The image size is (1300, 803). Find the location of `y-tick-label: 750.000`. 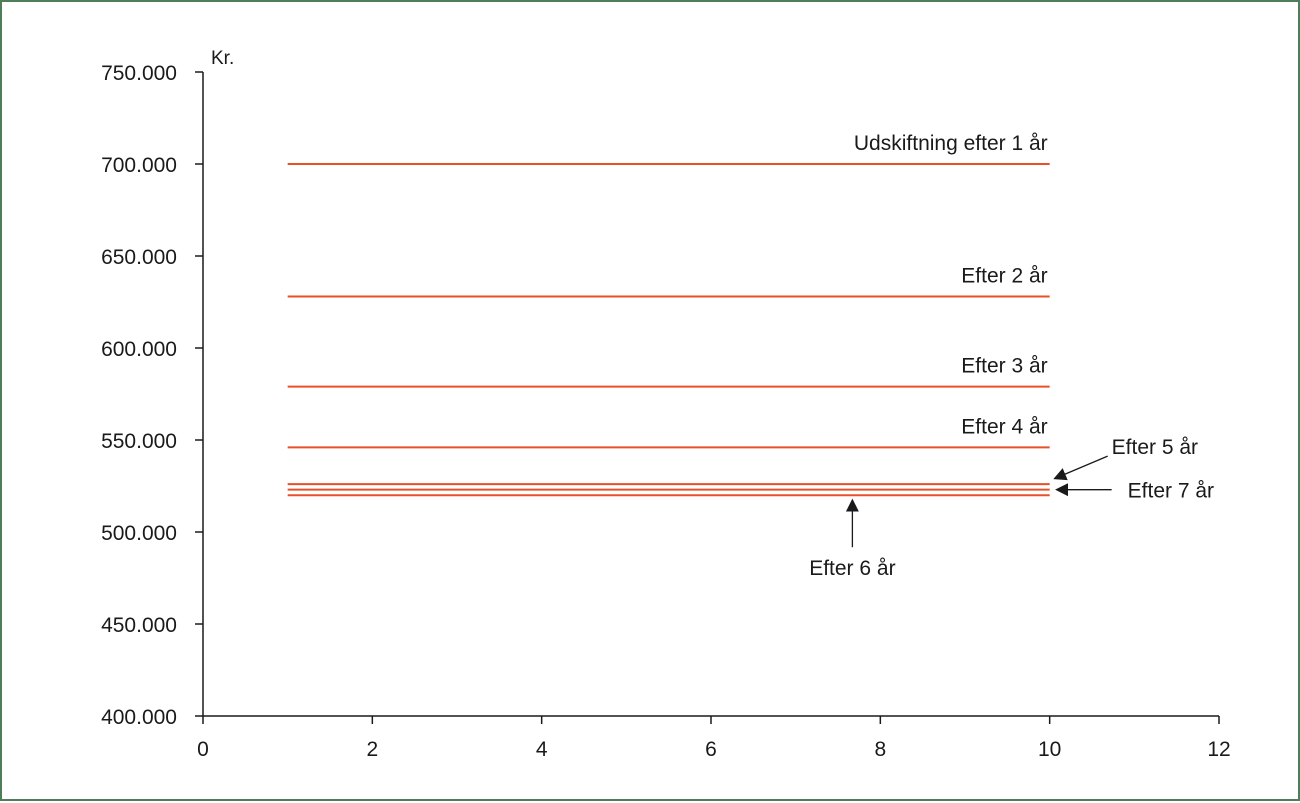

y-tick-label: 750.000 is located at coordinates (139, 73).